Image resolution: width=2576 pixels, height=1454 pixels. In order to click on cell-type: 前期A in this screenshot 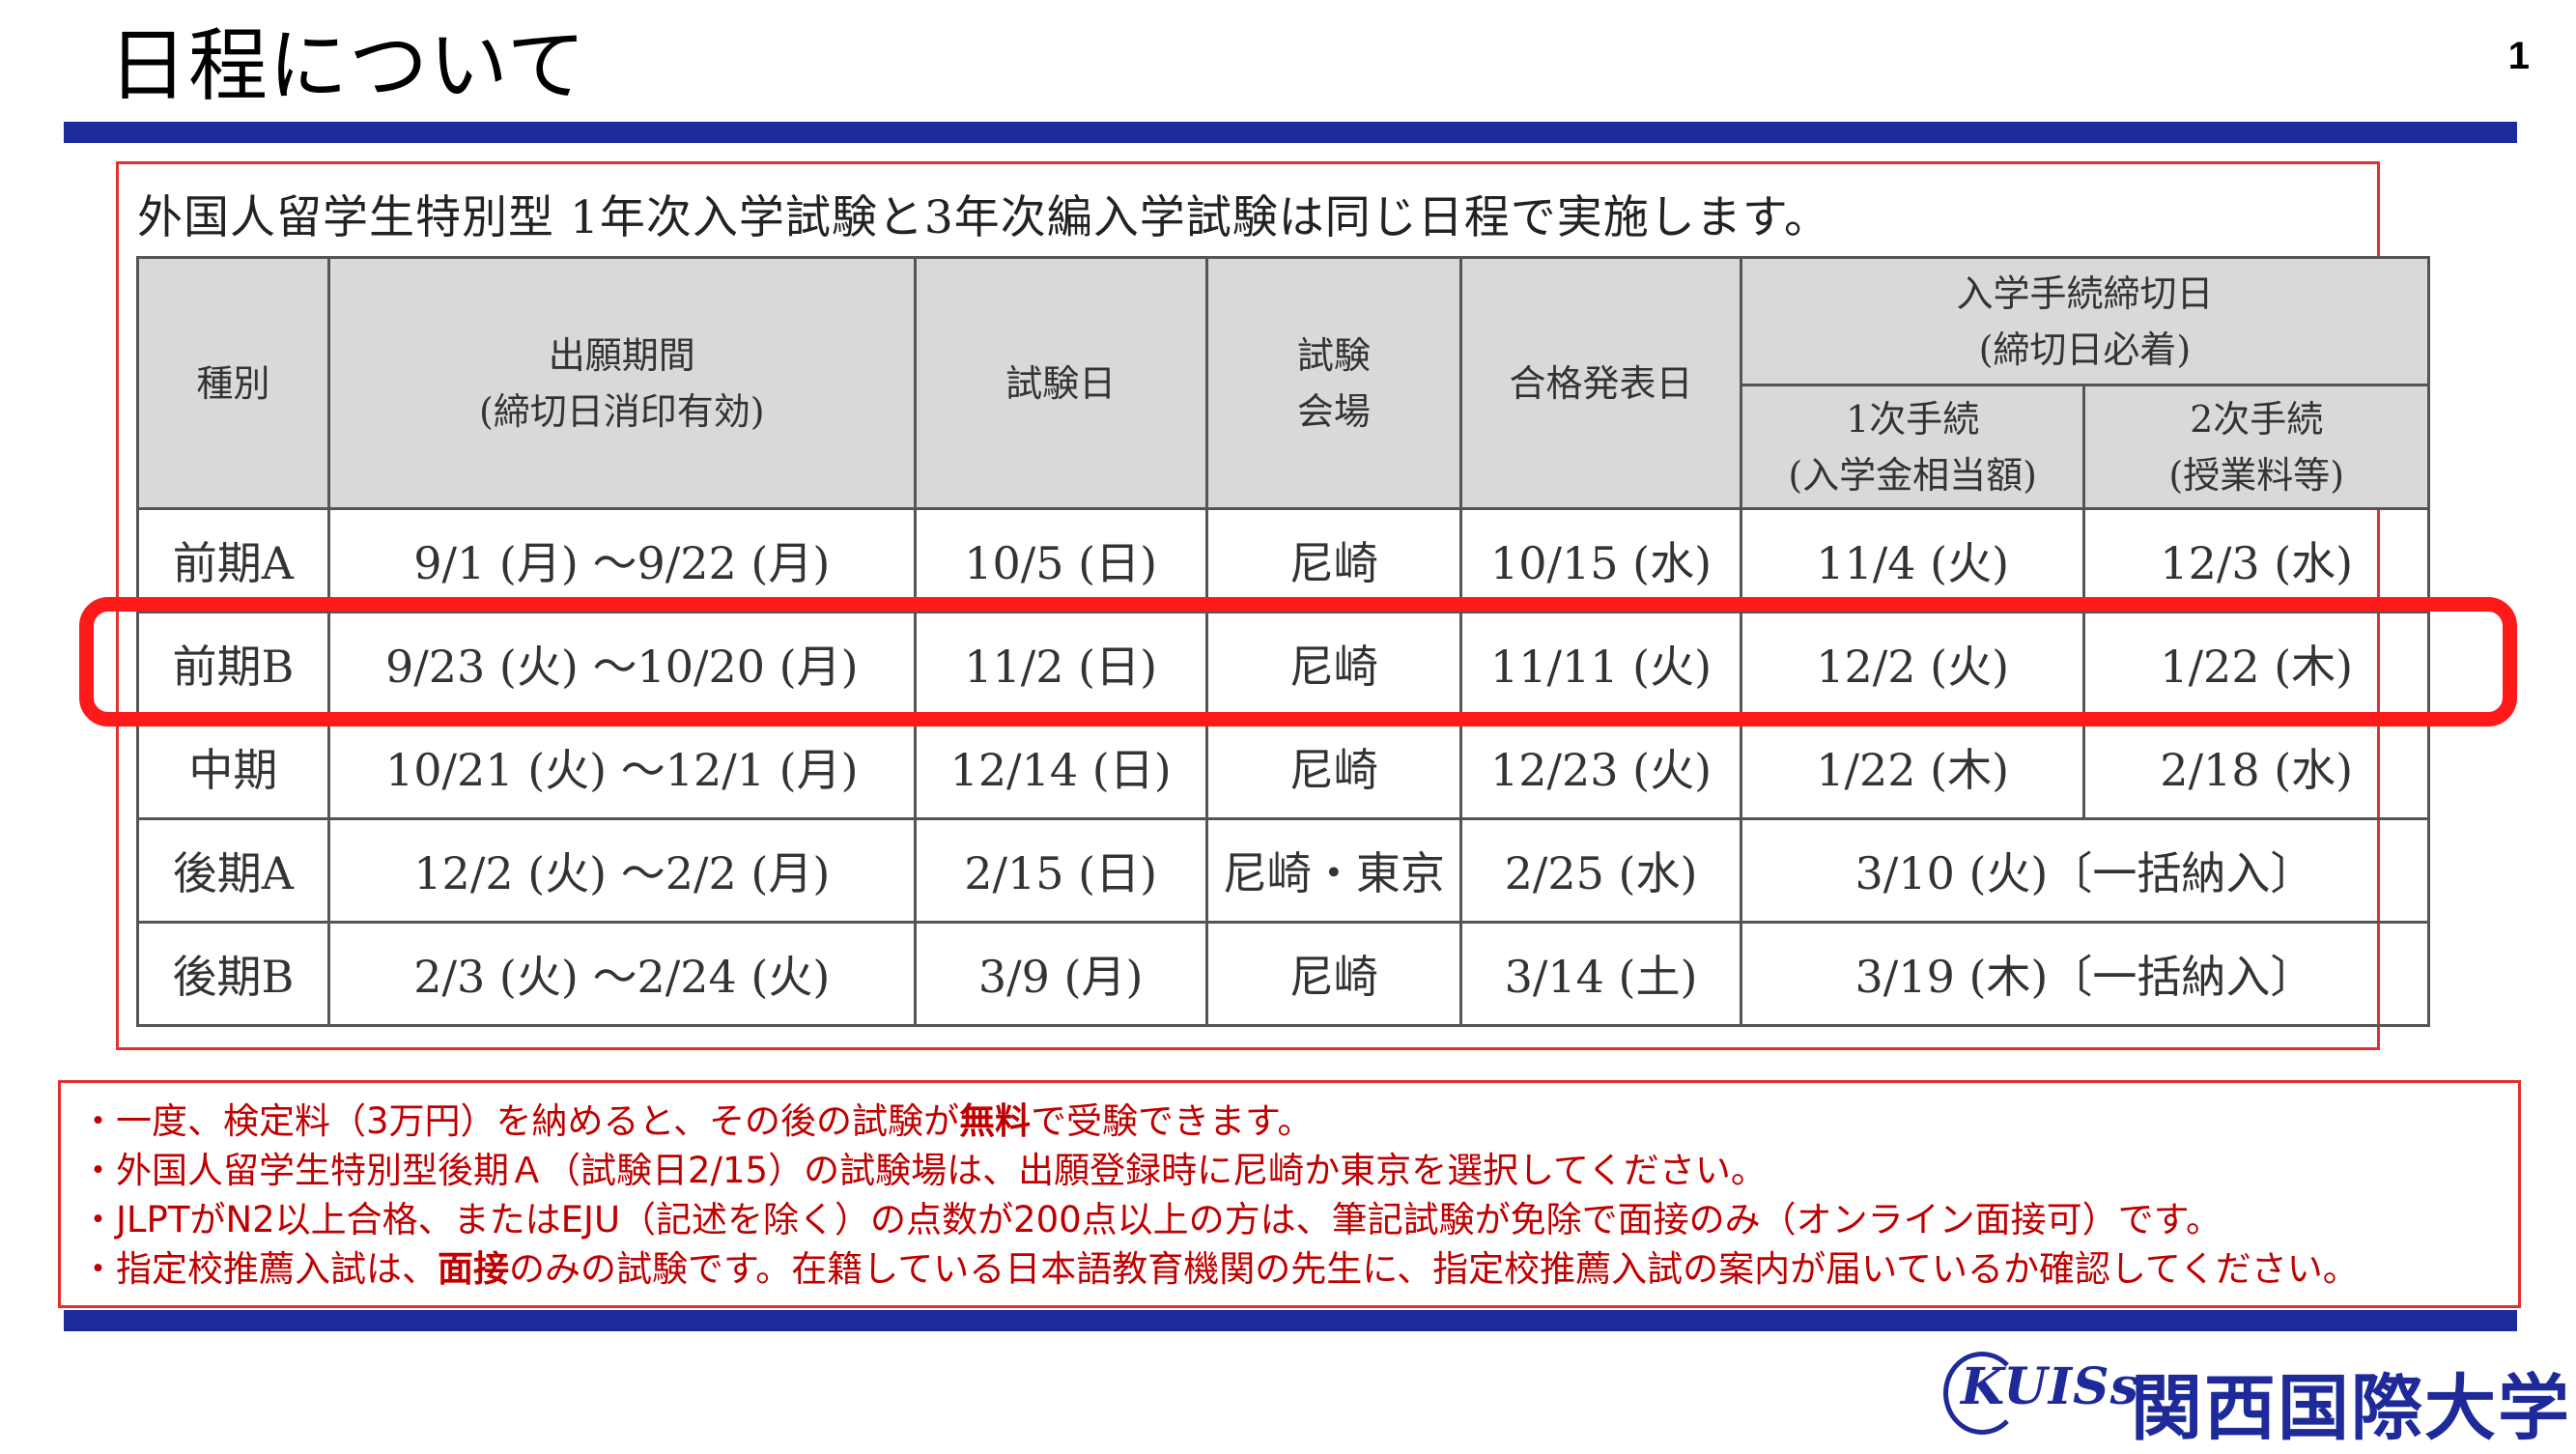, I will do `click(233, 560)`.